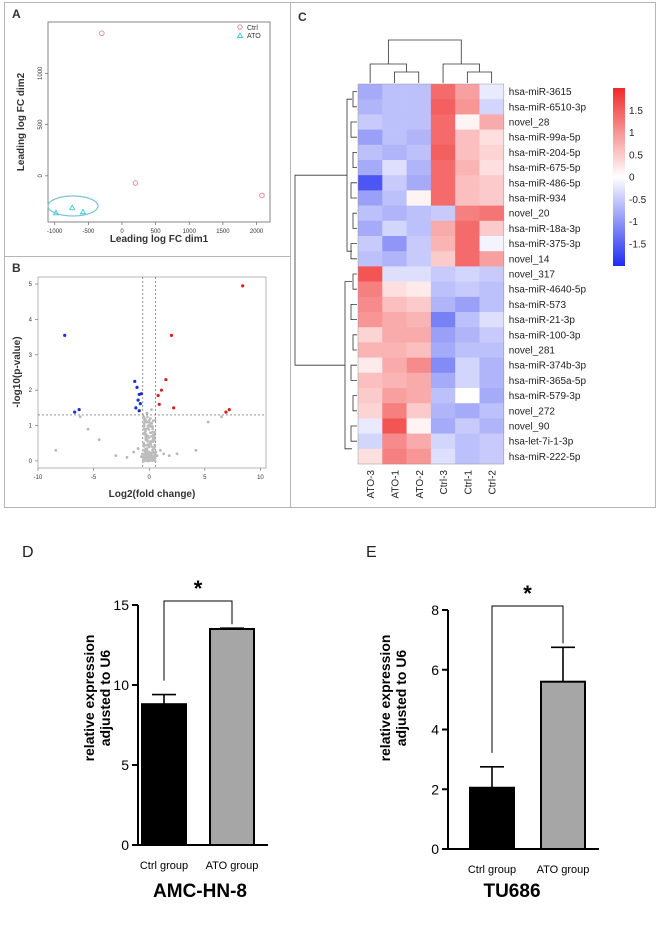 Image resolution: width=661 pixels, height=927 pixels. What do you see at coordinates (156, 232) in the screenshot?
I see `panel-a-xtick-label: 500` at bounding box center [156, 232].